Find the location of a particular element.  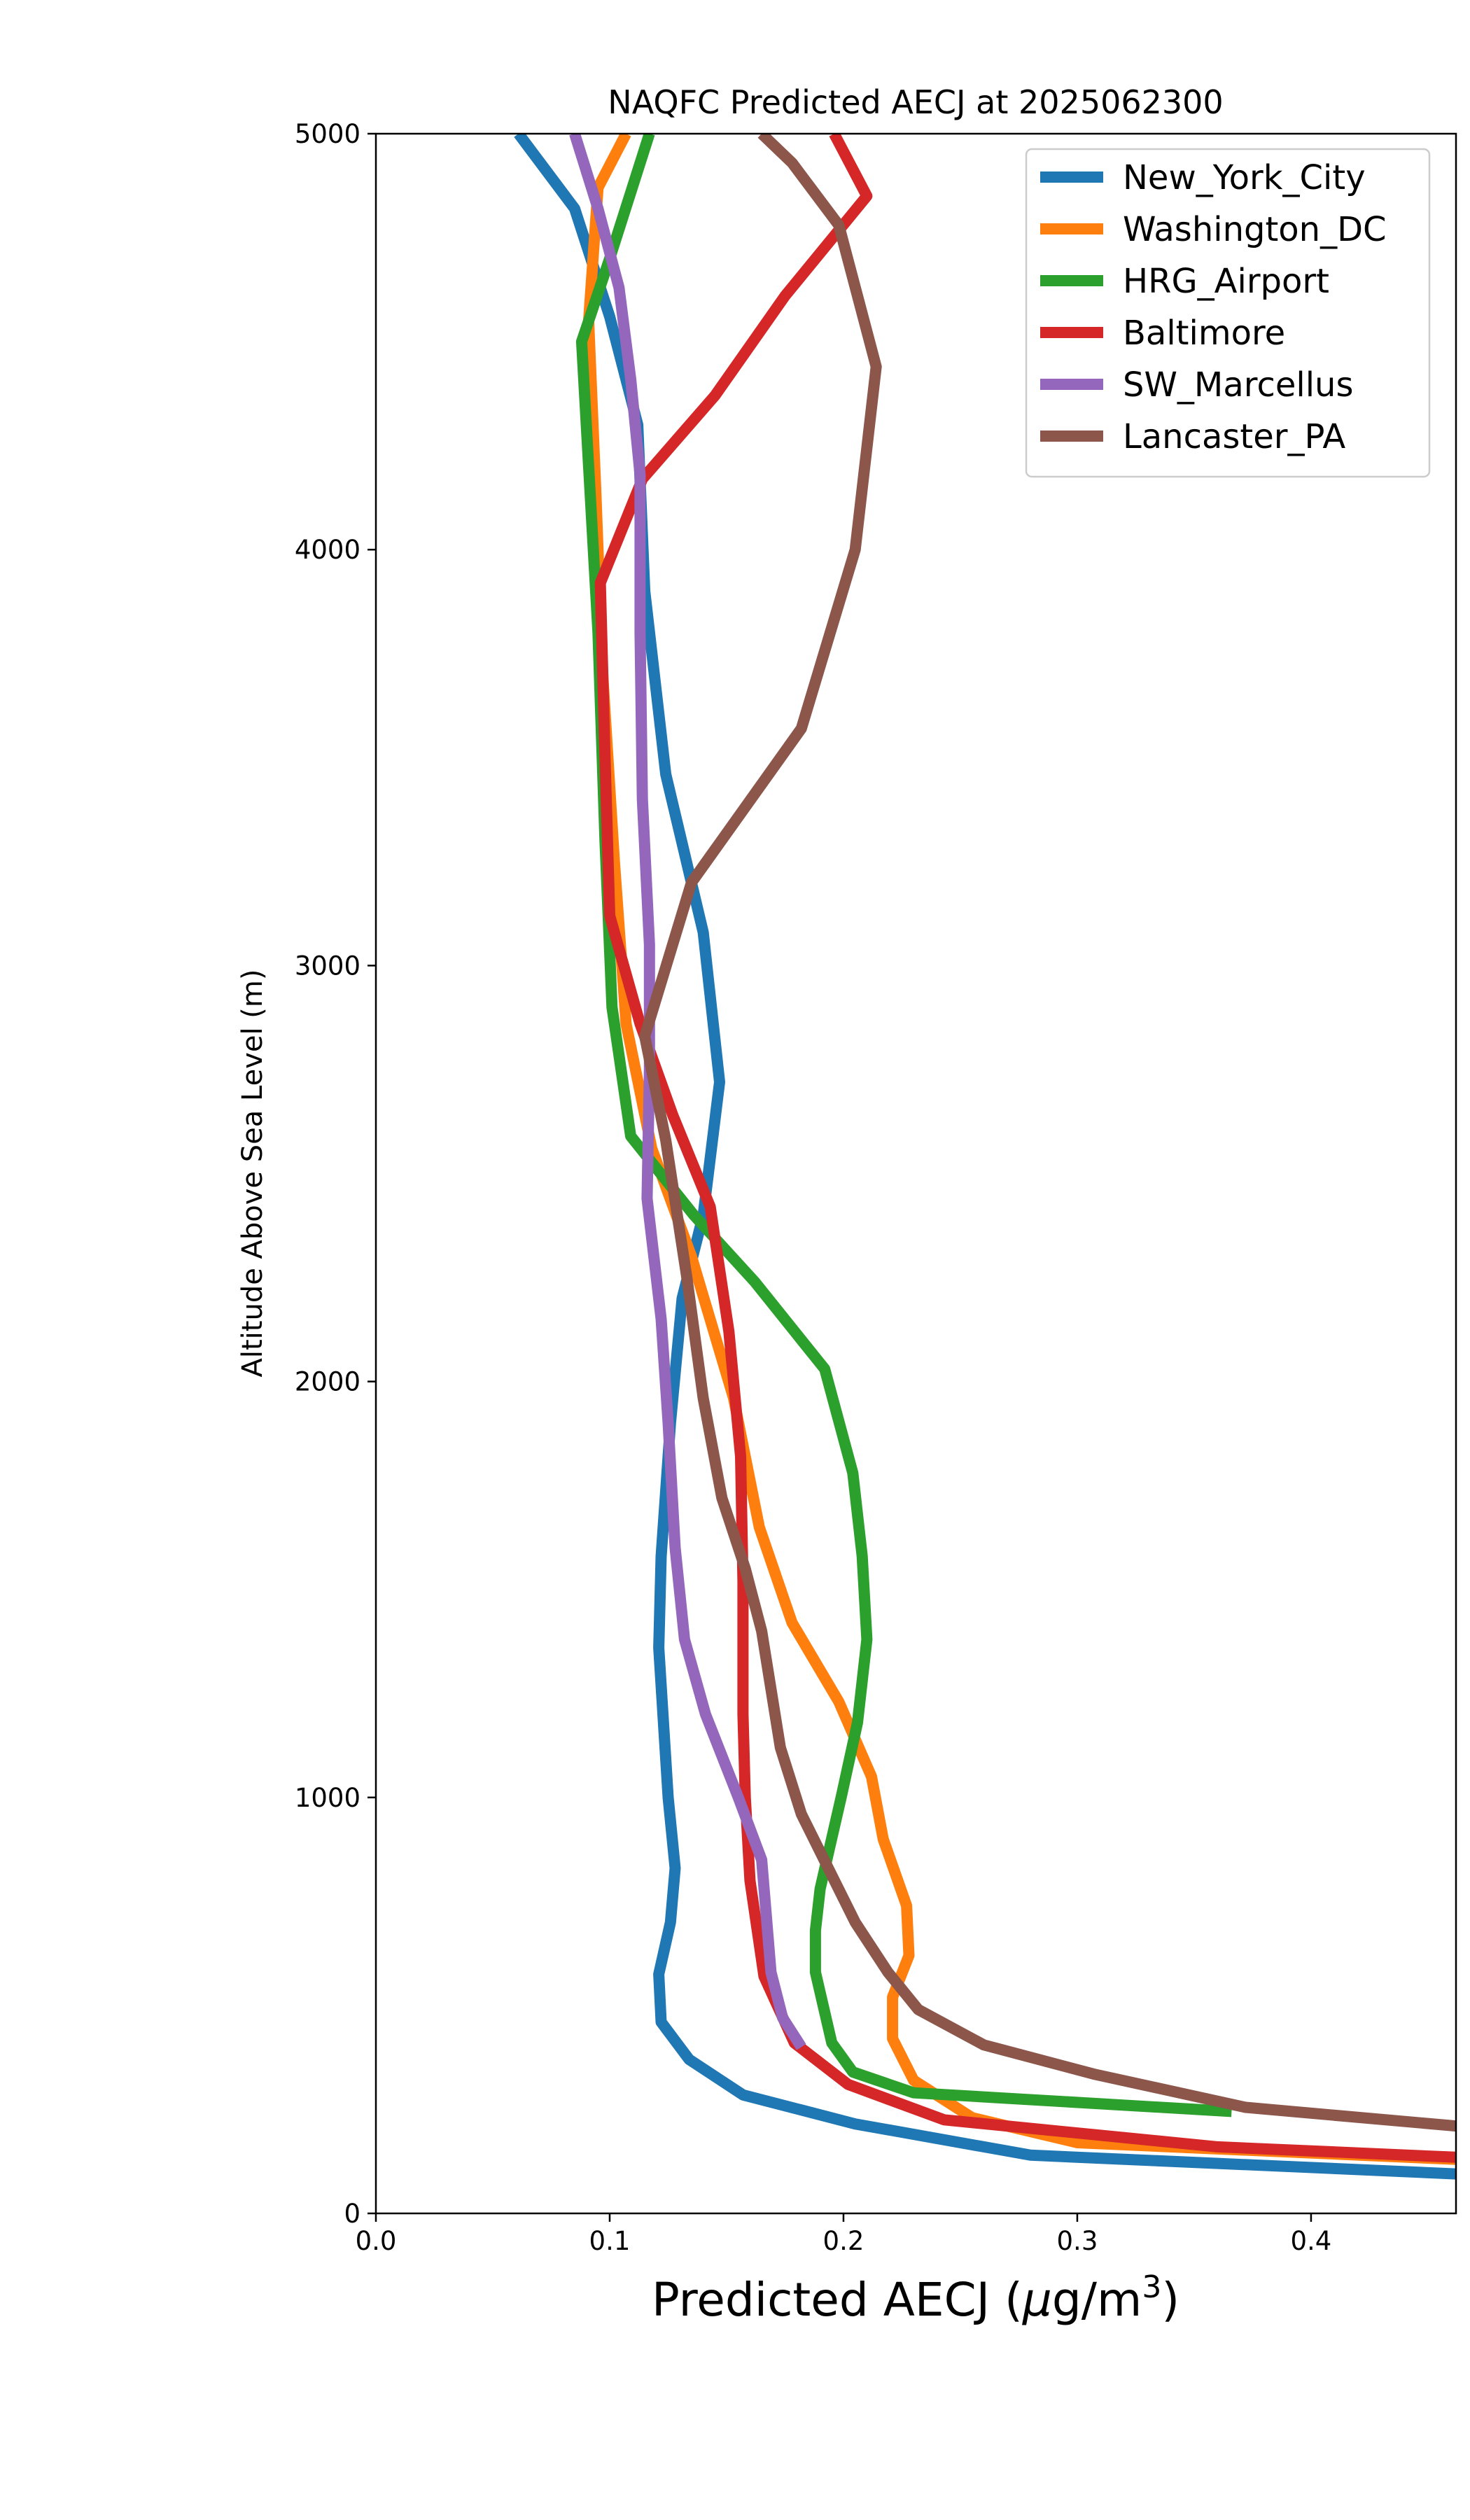

chart-title: NAQFC Predicted AECJ at 2025062300 is located at coordinates (915, 102).